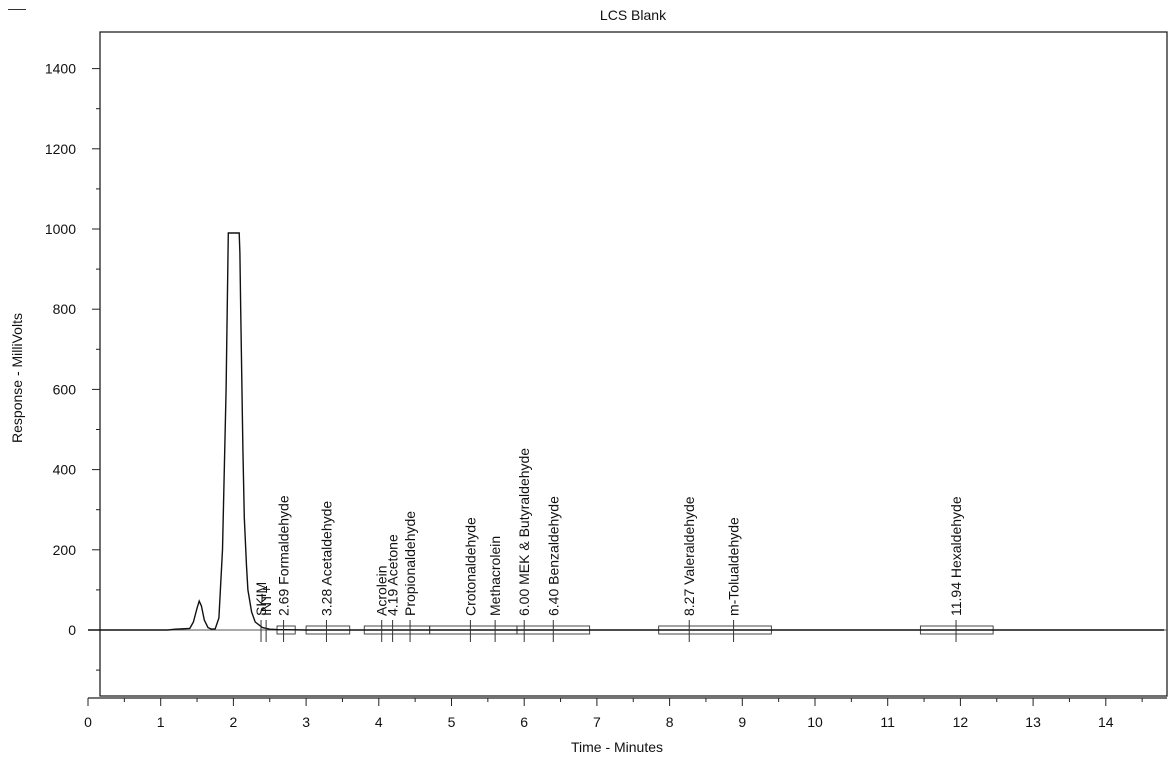  I want to click on peak-label: 11.94 Hexaldehyde, so click(956, 556).